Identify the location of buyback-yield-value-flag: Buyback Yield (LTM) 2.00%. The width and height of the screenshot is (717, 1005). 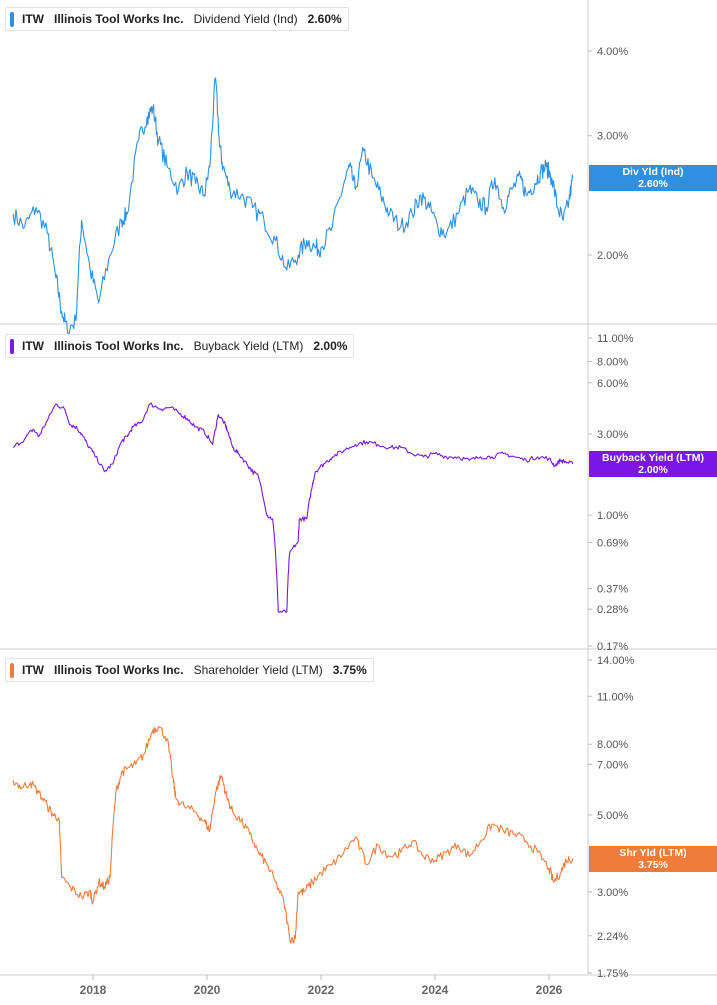
(653, 464).